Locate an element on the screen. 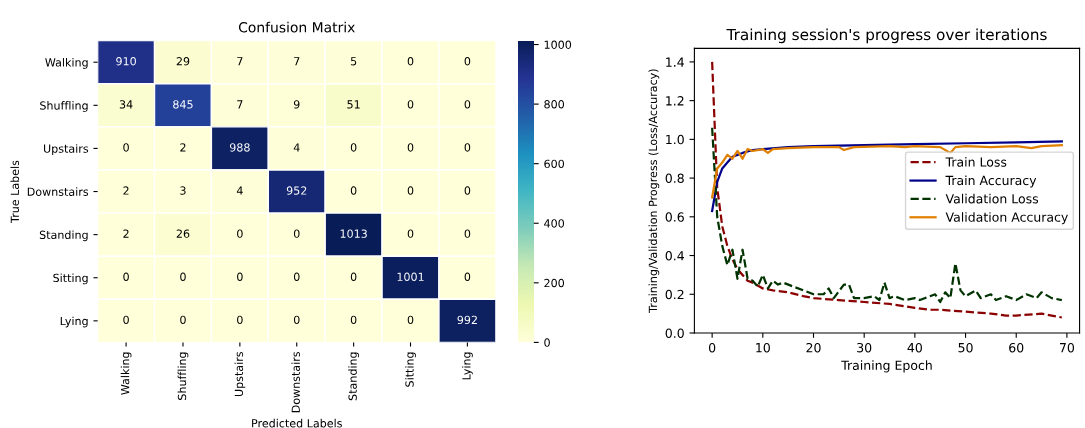 The width and height of the screenshot is (1085, 428). chart-title: Confusion Matrix is located at coordinates (296, 27).